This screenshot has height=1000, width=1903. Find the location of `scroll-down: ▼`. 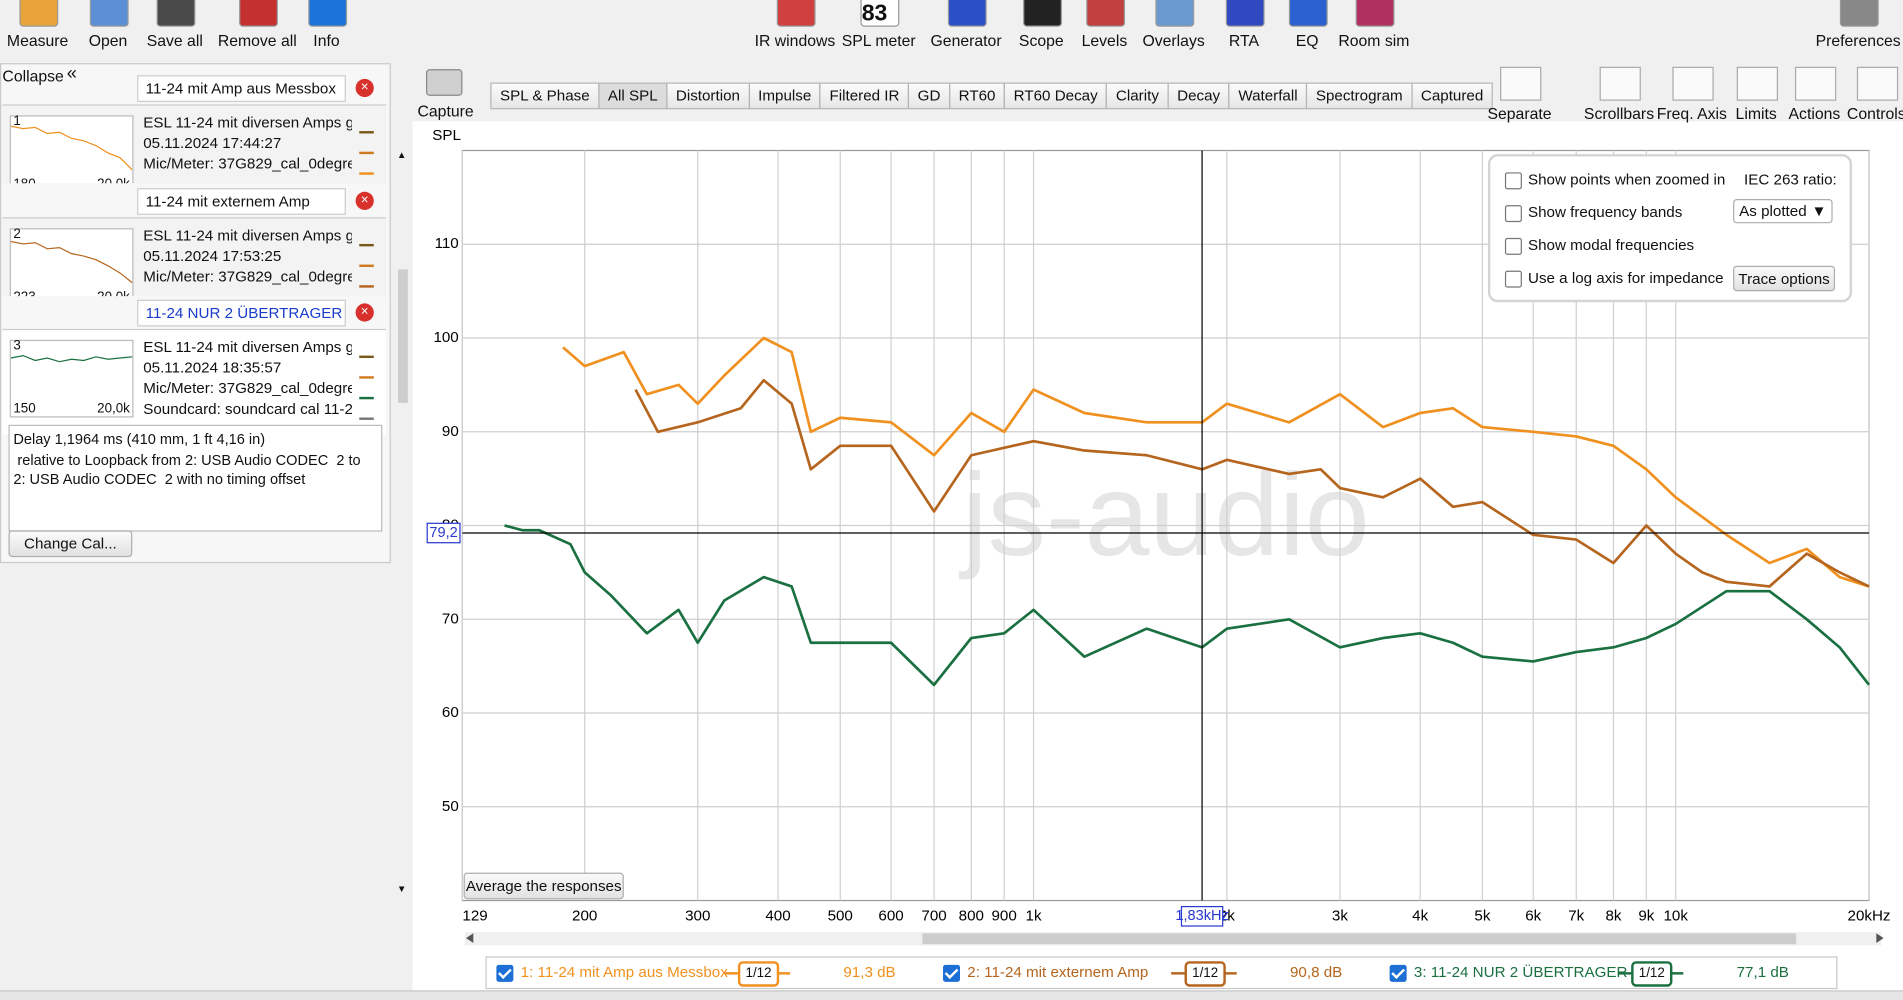

scroll-down: ▼ is located at coordinates (401, 889).